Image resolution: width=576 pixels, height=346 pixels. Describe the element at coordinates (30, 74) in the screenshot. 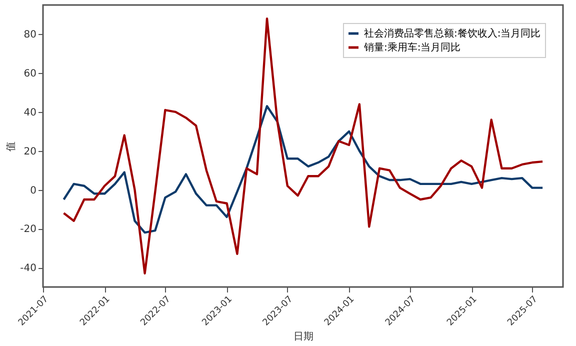

I see `y-tick-label: 60` at that location.